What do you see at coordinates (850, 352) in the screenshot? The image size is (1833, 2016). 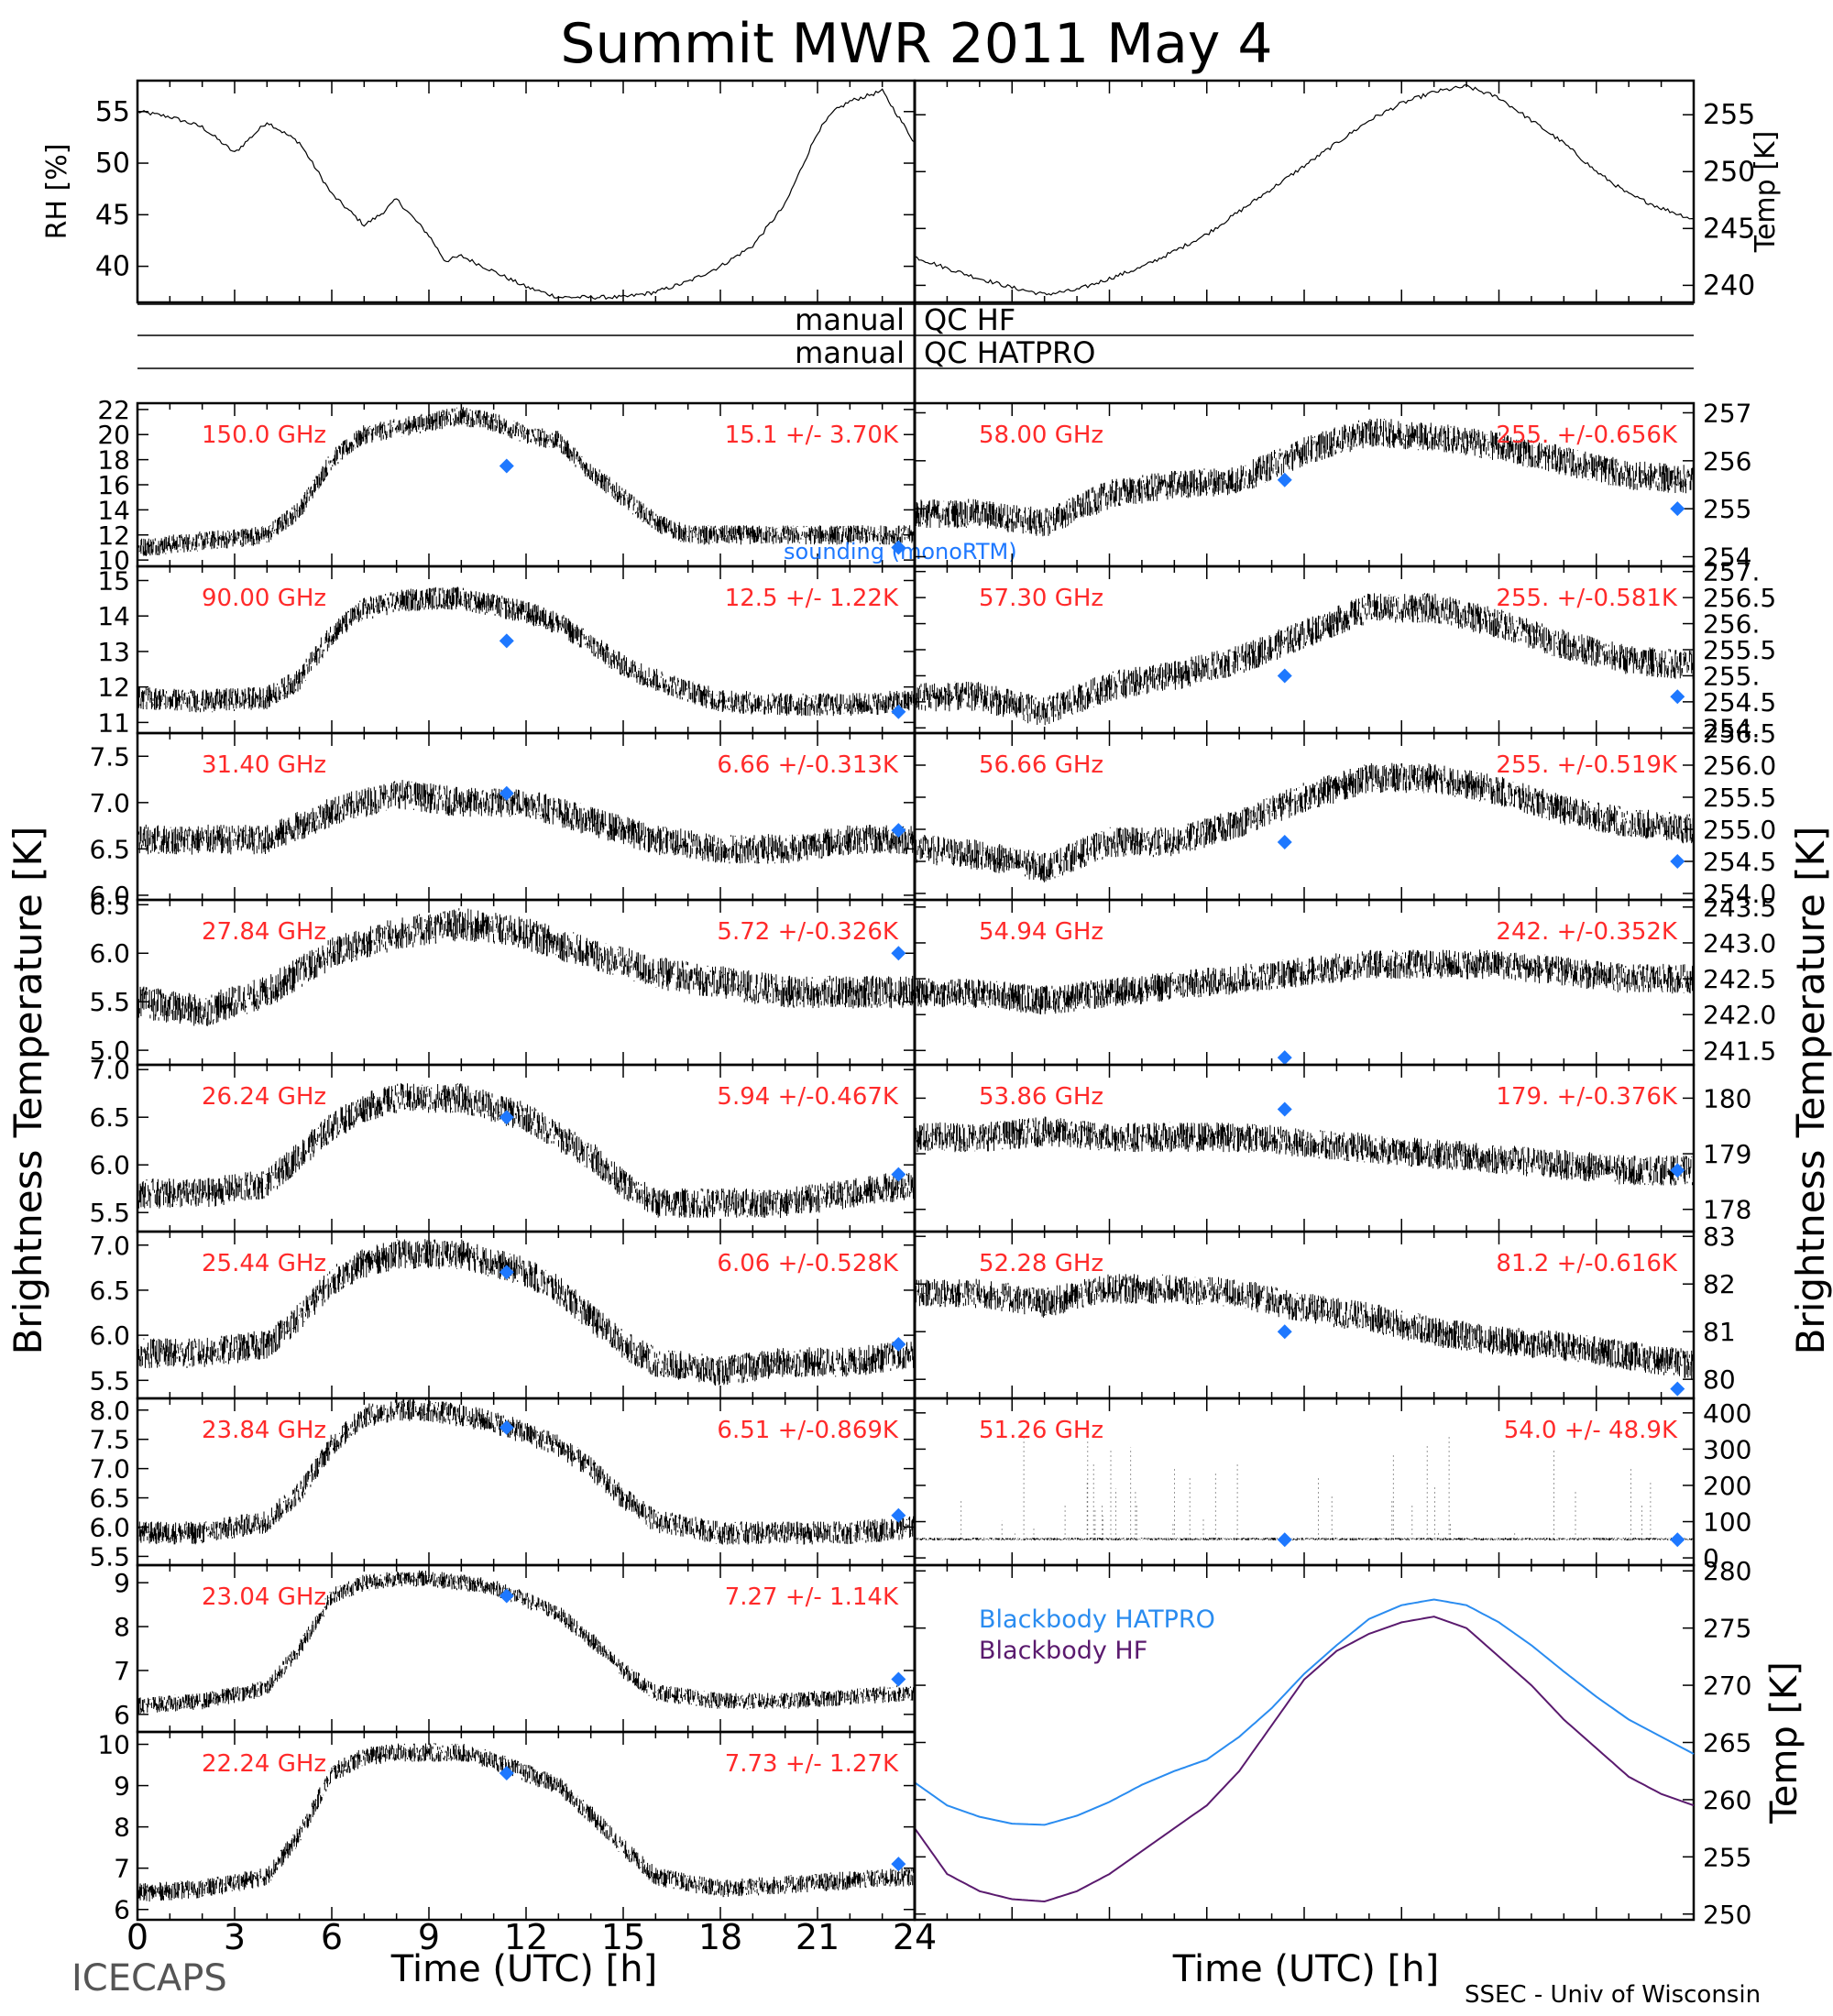 I see `qc-row2-left: manual` at bounding box center [850, 352].